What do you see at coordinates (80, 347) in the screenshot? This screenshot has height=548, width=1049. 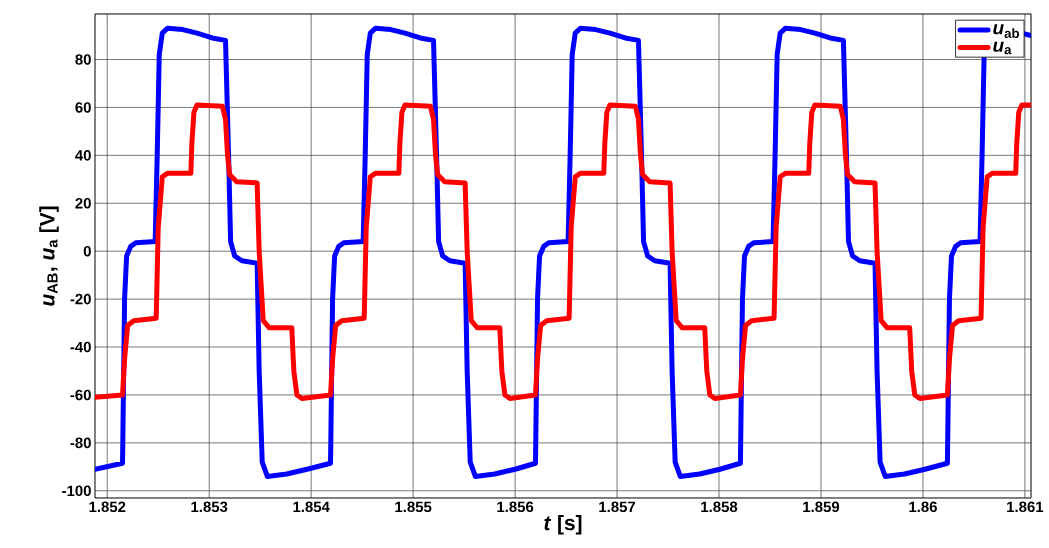 I see `y-tick-label: -40` at bounding box center [80, 347].